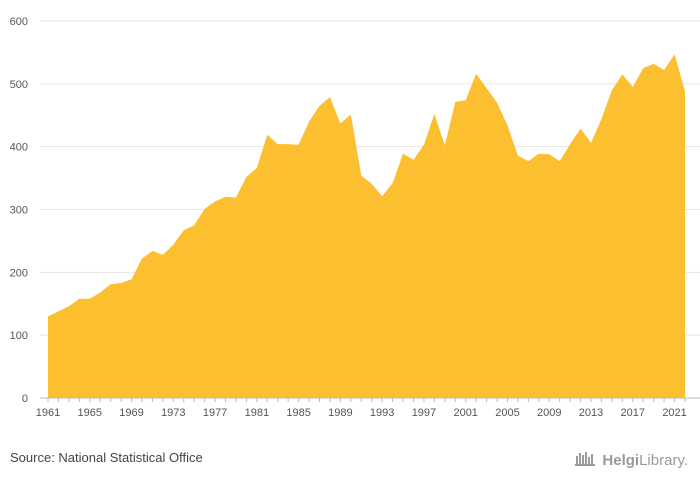 The width and height of the screenshot is (700, 483). I want to click on brand-name-part2: Library., so click(663, 460).